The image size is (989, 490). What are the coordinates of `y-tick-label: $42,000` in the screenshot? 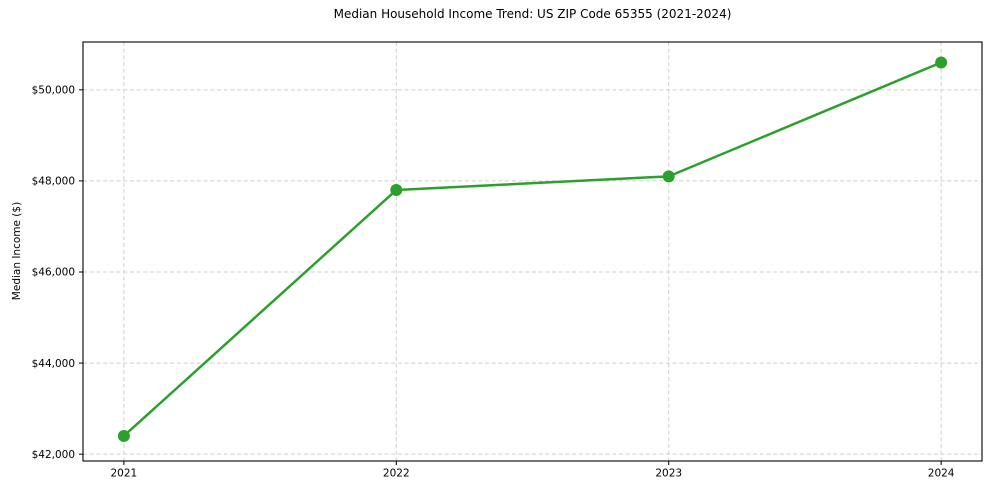 It's located at (53, 455).